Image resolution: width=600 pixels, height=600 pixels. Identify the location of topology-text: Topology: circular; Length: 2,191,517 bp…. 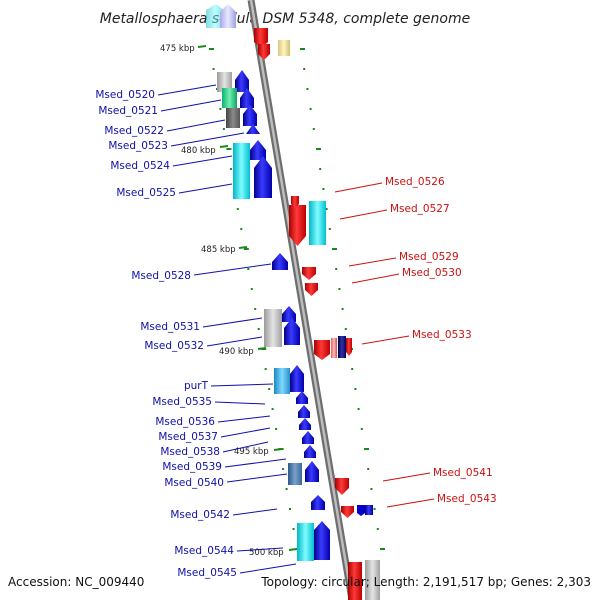
(425, 582).